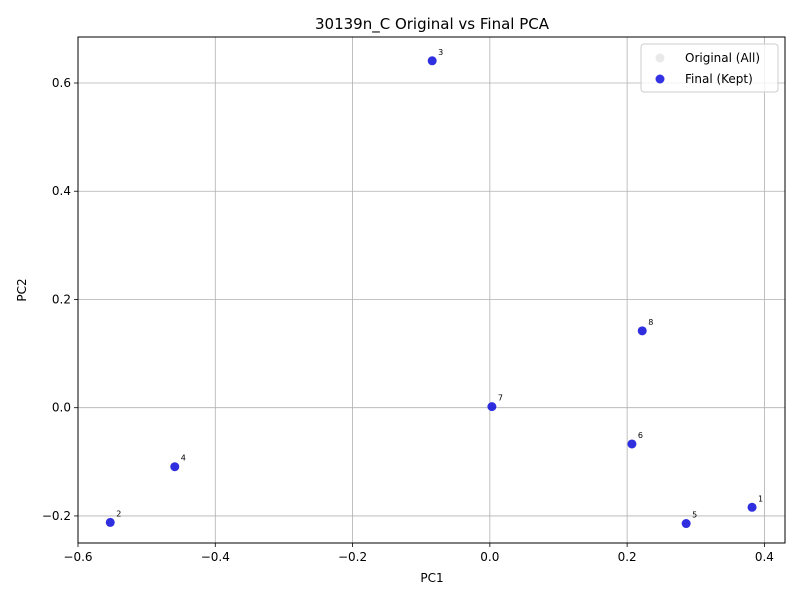  Describe the element at coordinates (440, 52) in the screenshot. I see `point-label: 3` at that location.